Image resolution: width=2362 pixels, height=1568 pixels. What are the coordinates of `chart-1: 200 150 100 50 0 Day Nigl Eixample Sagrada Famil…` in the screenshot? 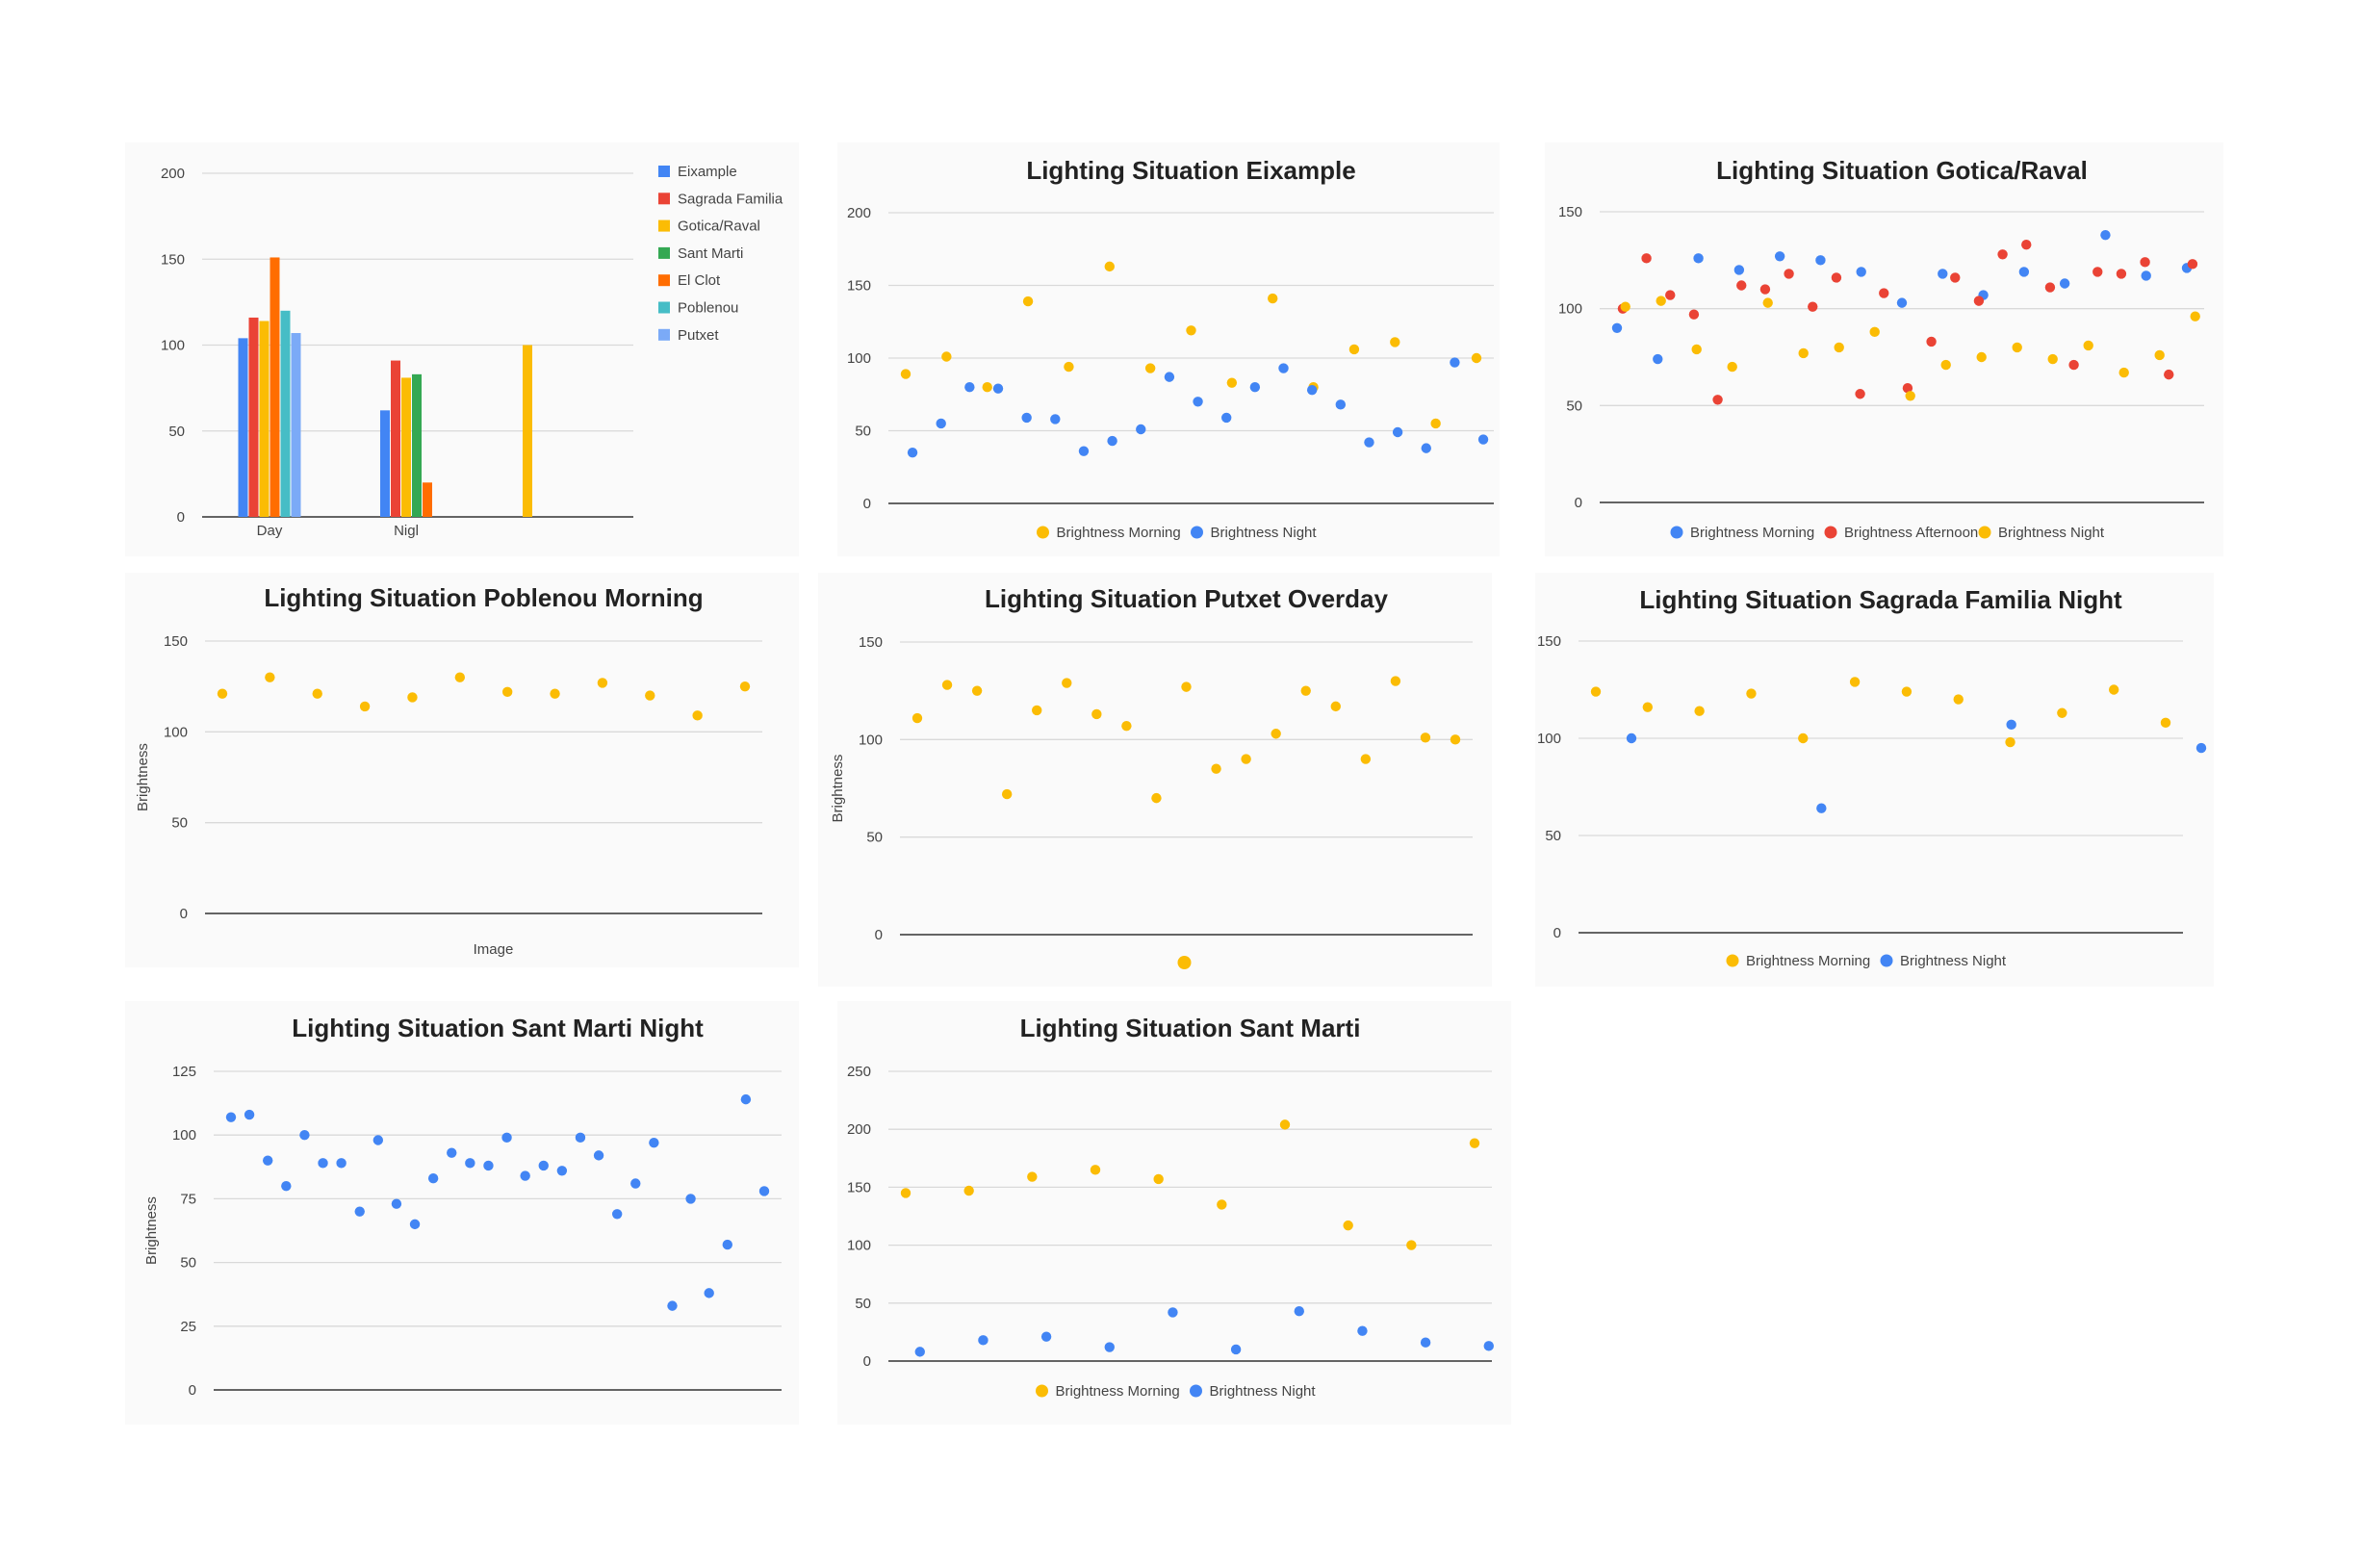 It's located at (462, 349).